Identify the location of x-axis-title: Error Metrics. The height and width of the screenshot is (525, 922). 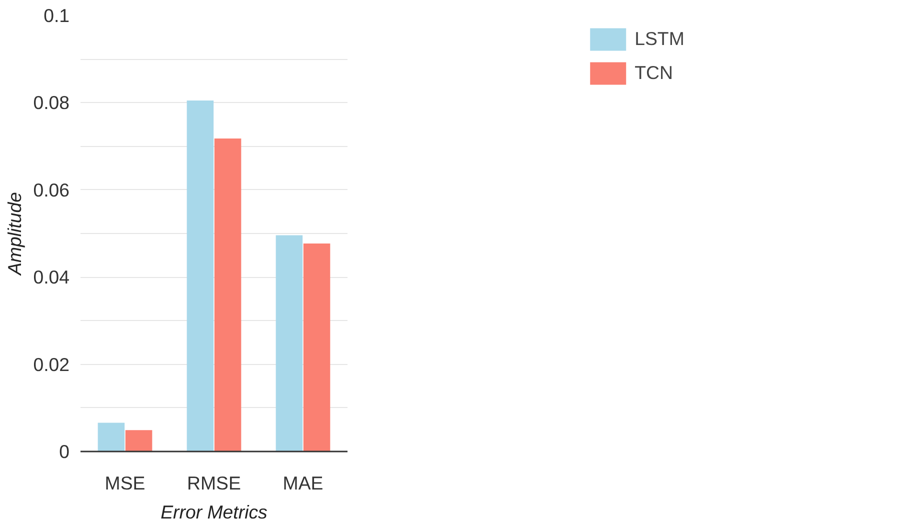
(214, 512).